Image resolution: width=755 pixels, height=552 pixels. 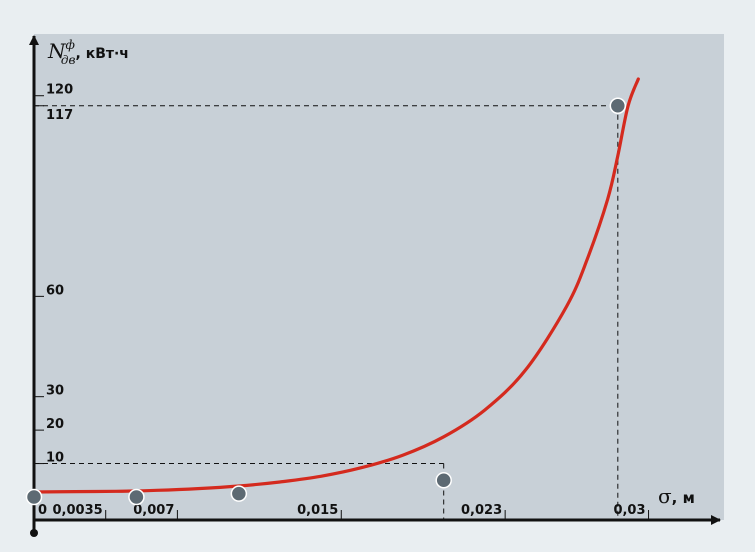 I want to click on y-label-subscript: дв, so click(x=68, y=60).